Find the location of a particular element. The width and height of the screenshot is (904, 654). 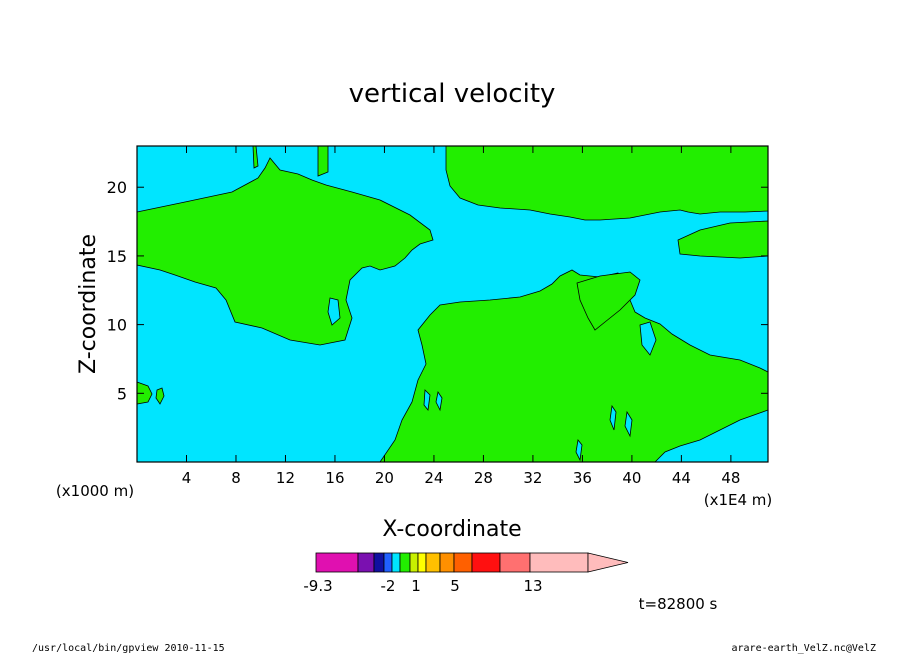

x-axis-label: X-coordinate is located at coordinates (451, 529).